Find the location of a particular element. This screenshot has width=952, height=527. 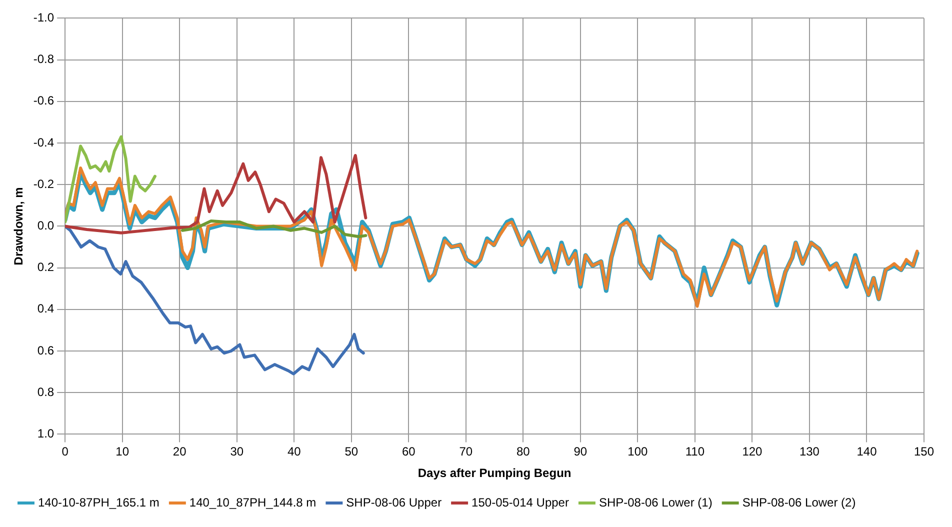

x-tick-label: 40 is located at coordinates (294, 451).